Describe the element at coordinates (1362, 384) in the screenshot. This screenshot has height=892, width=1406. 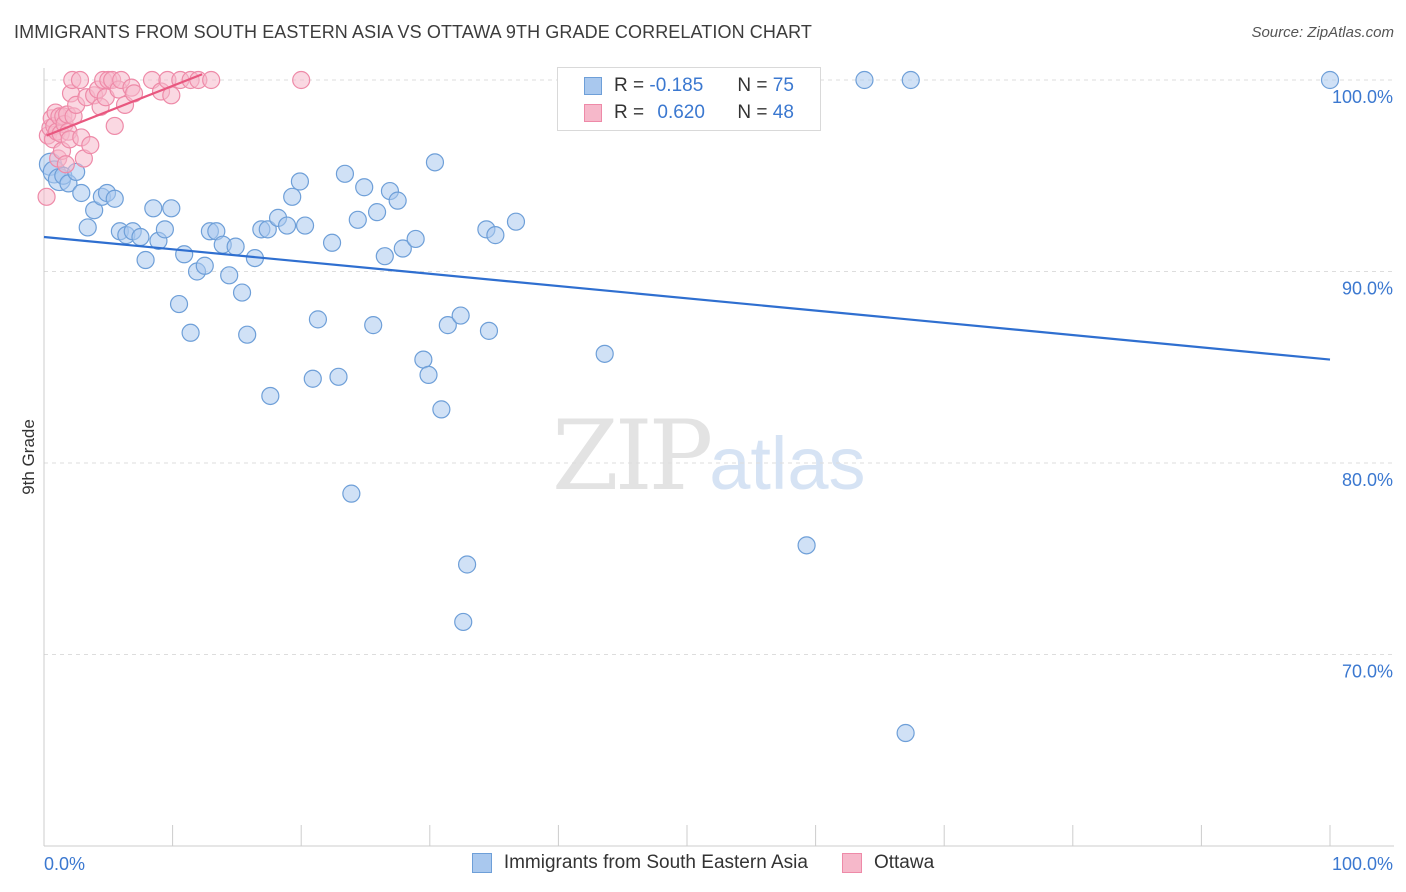
I see `y-tick-labels: 100.0% 90.0% 80.0% 70.0%` at that location.